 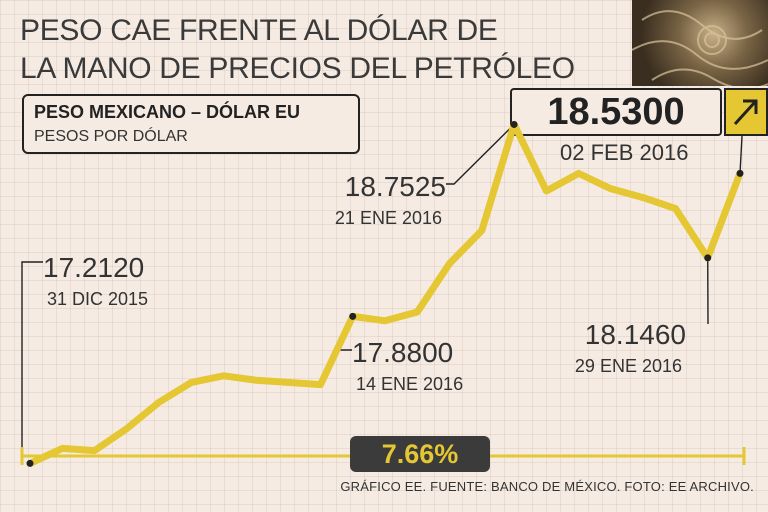 What do you see at coordinates (259, 30) in the screenshot?
I see `title-line-1: PESO CAE FRENTE AL DÓLAR DE` at bounding box center [259, 30].